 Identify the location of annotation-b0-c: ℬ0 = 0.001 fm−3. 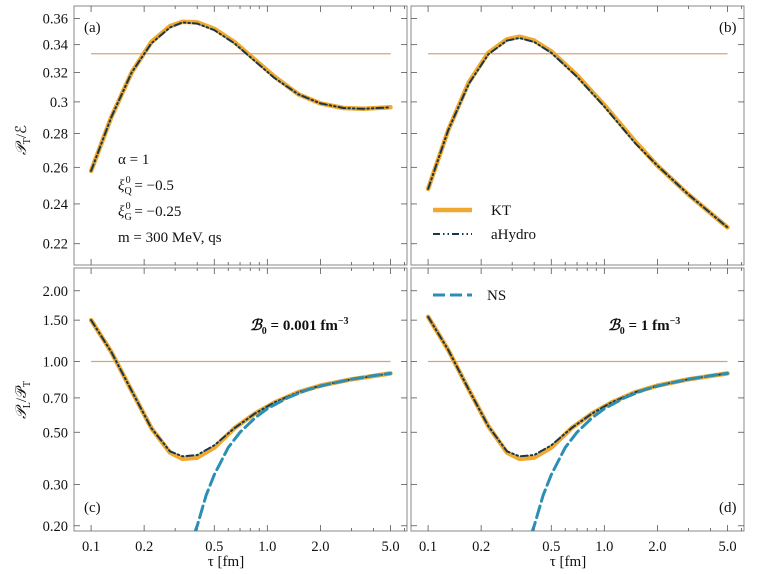
(299, 326).